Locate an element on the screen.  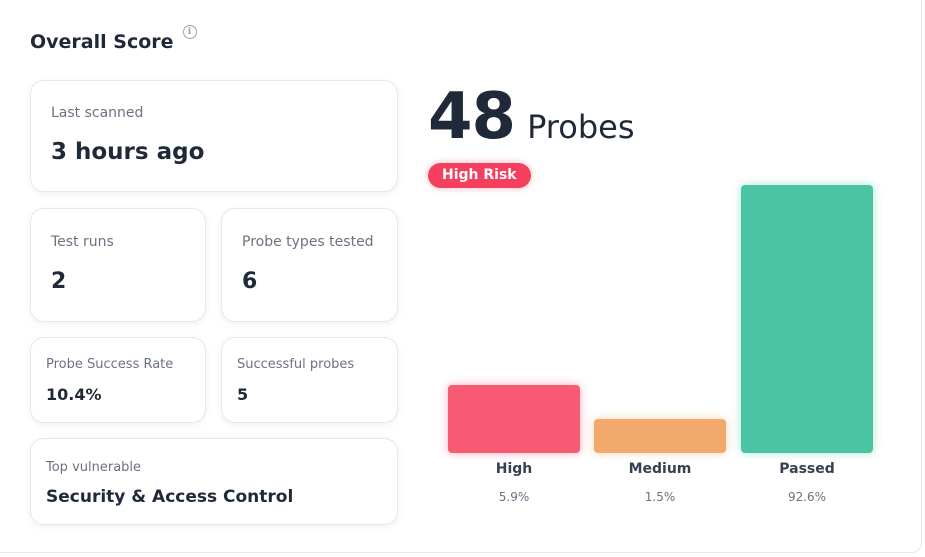
last-scanned-label: Last scanned is located at coordinates (97, 113).